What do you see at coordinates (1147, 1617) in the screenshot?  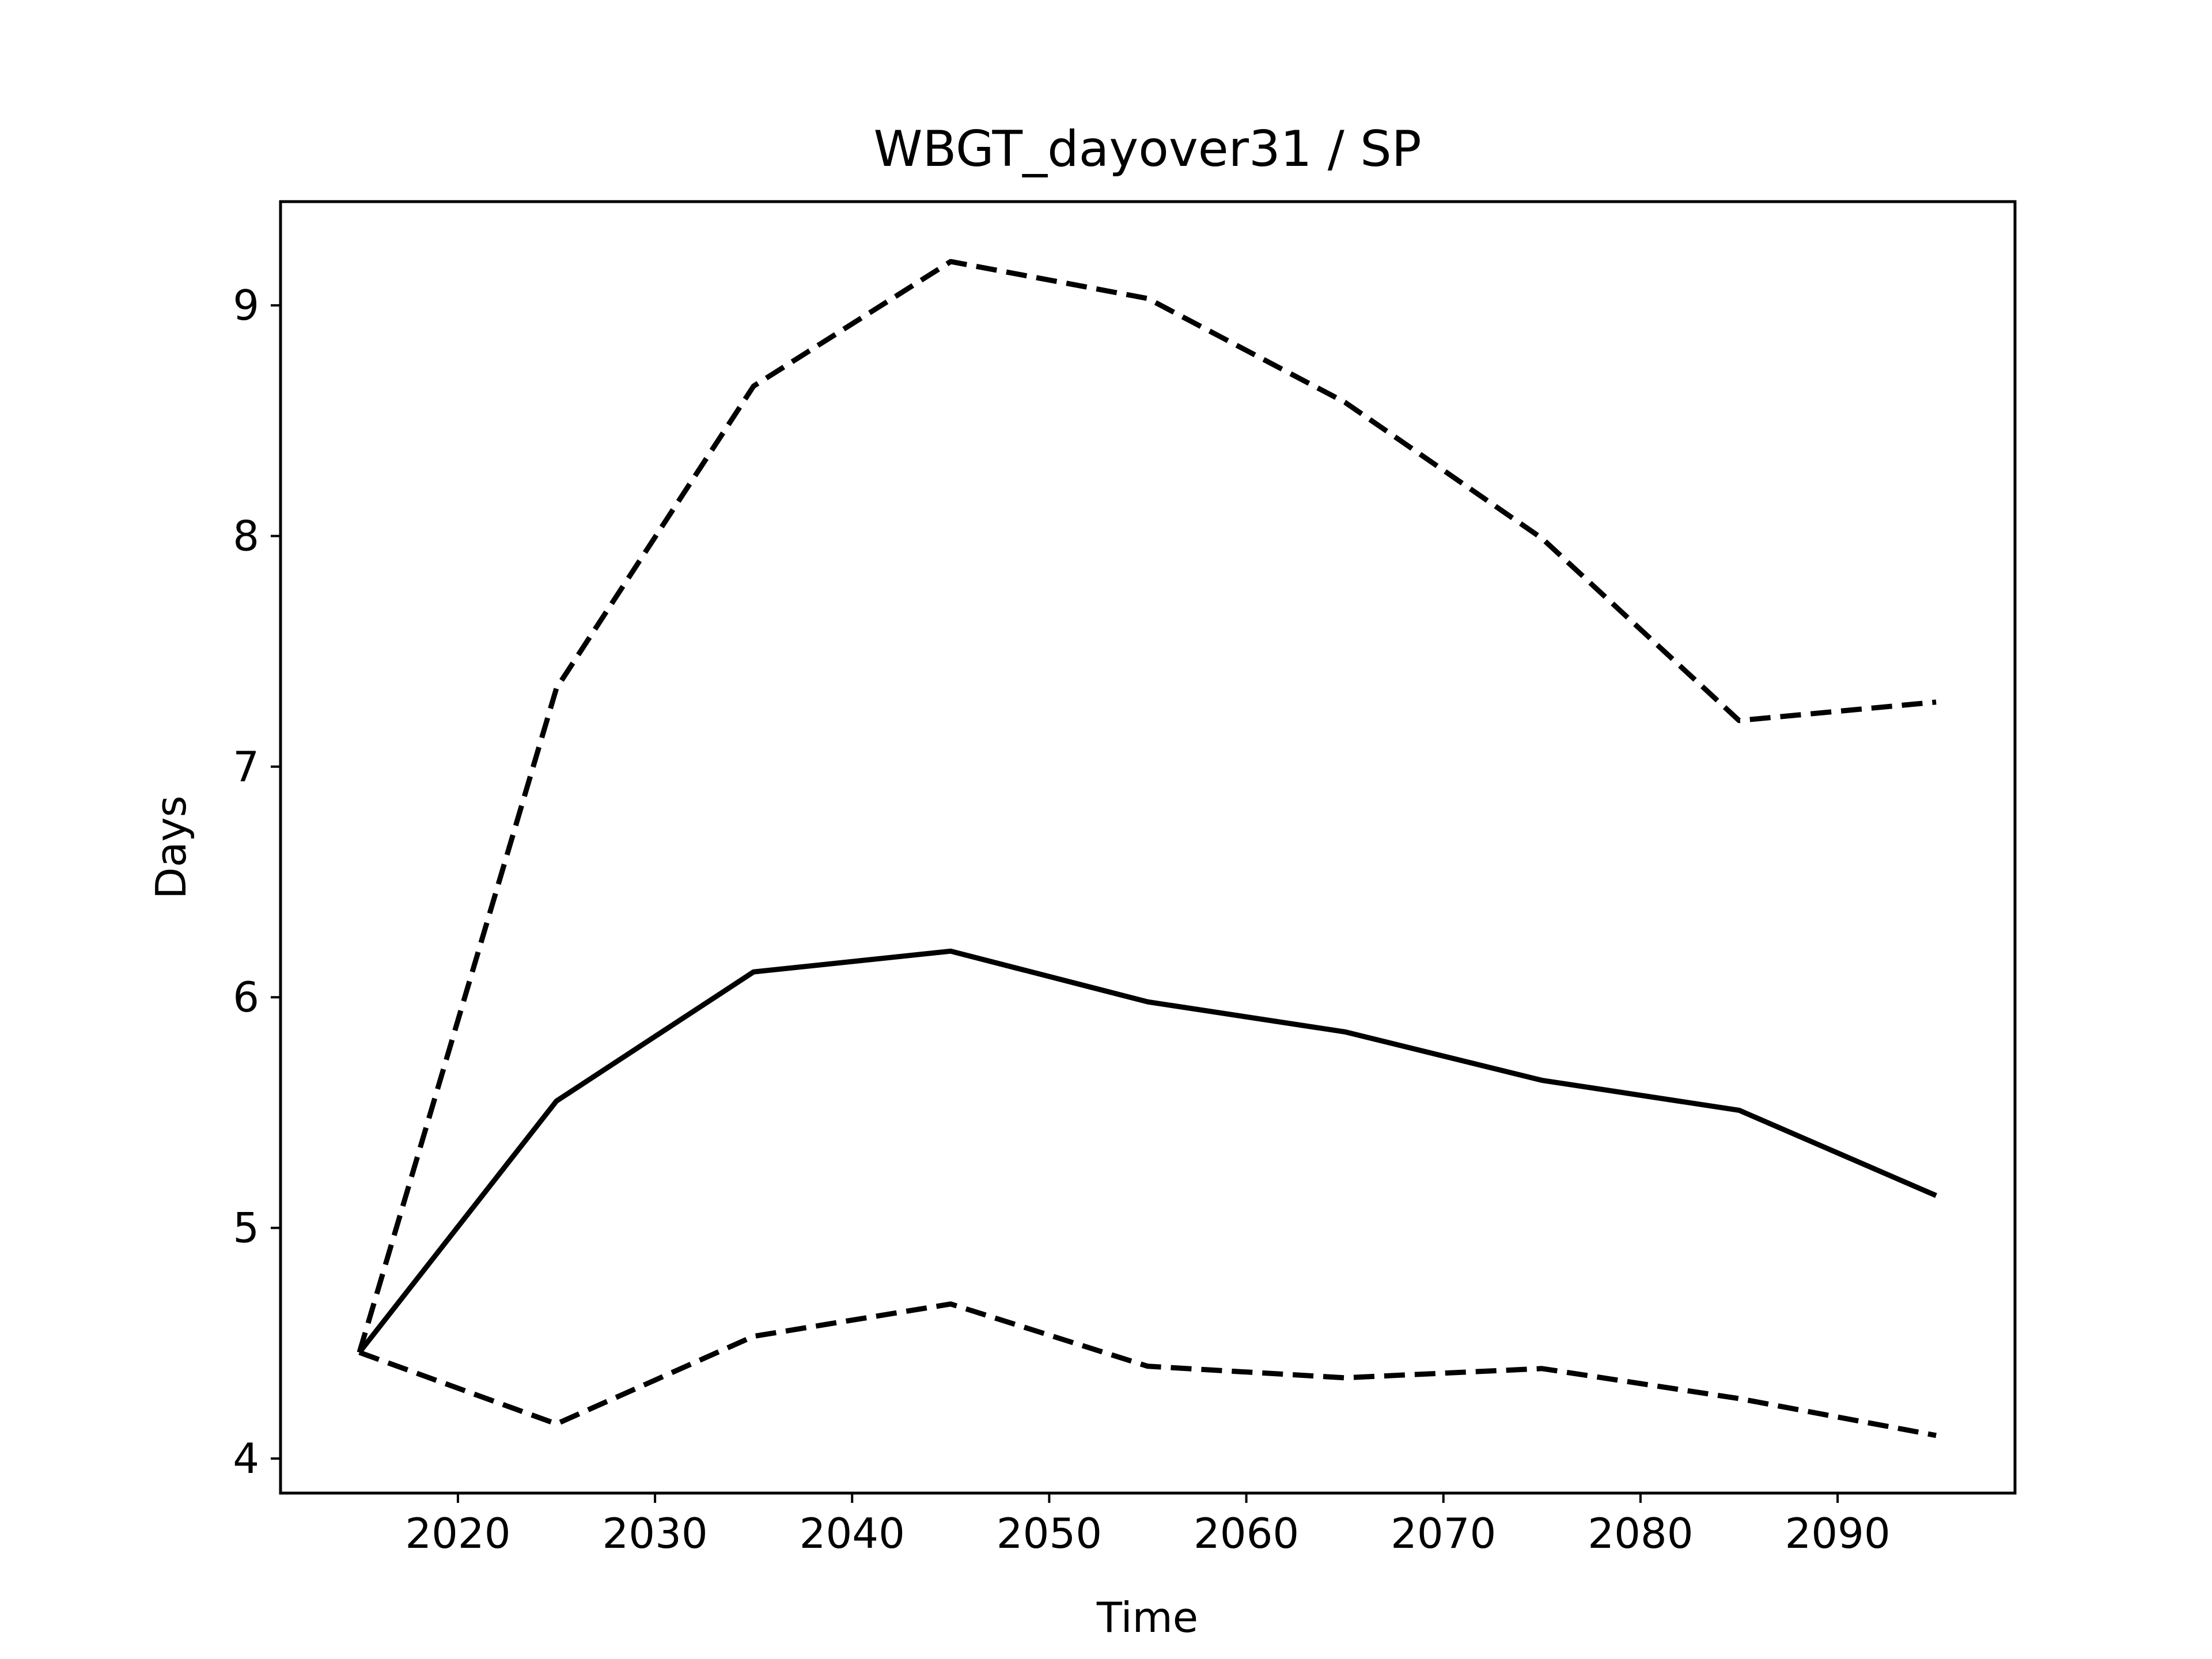 I see `x-axis-label: Time` at bounding box center [1147, 1617].